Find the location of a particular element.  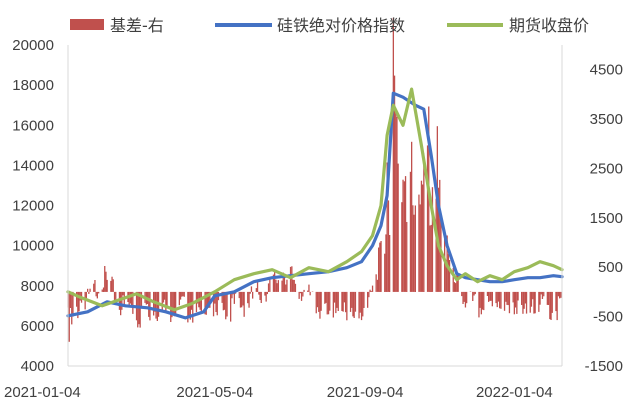

legend-label-index: 硅铁绝对价格指数 is located at coordinates (341, 25).